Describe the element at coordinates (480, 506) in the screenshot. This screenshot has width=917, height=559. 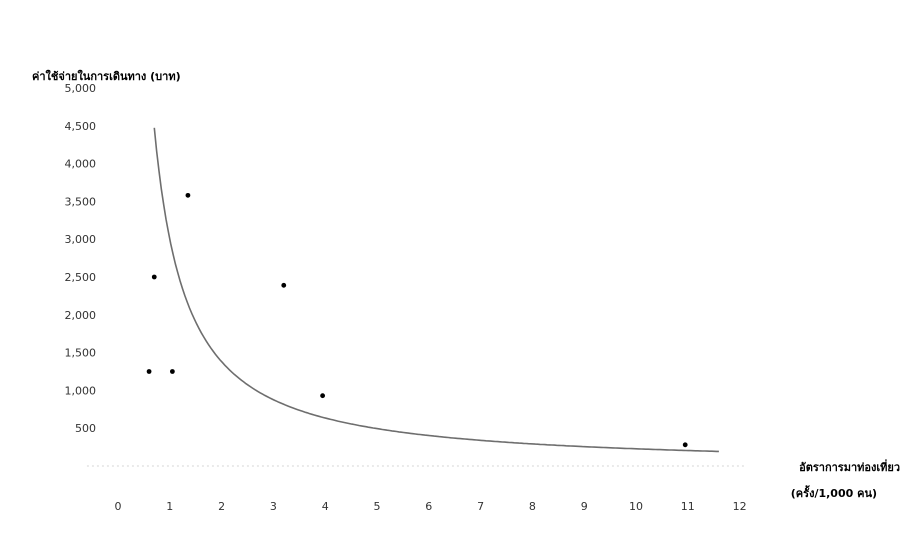
I see `x-tick-label: 7` at that location.